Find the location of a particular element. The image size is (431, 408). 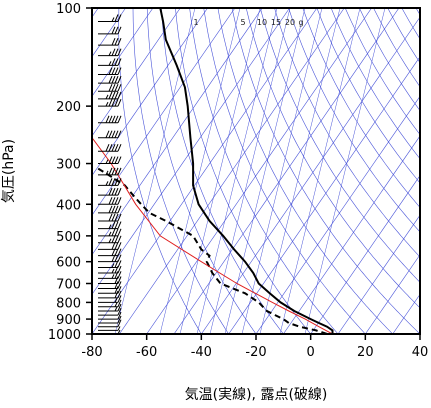

mixing-ratio-label: 15 is located at coordinates (276, 22).